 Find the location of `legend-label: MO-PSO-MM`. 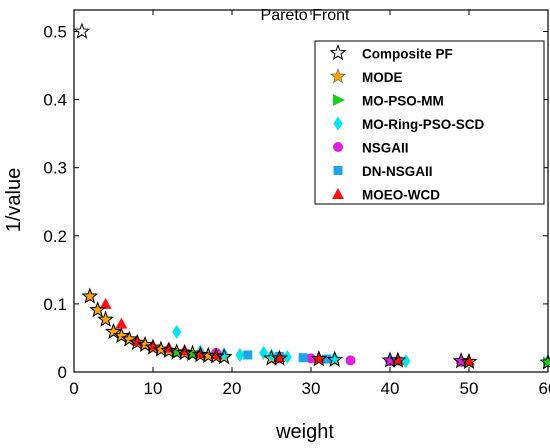

legend-label: MO-PSO-MM is located at coordinates (403, 101).